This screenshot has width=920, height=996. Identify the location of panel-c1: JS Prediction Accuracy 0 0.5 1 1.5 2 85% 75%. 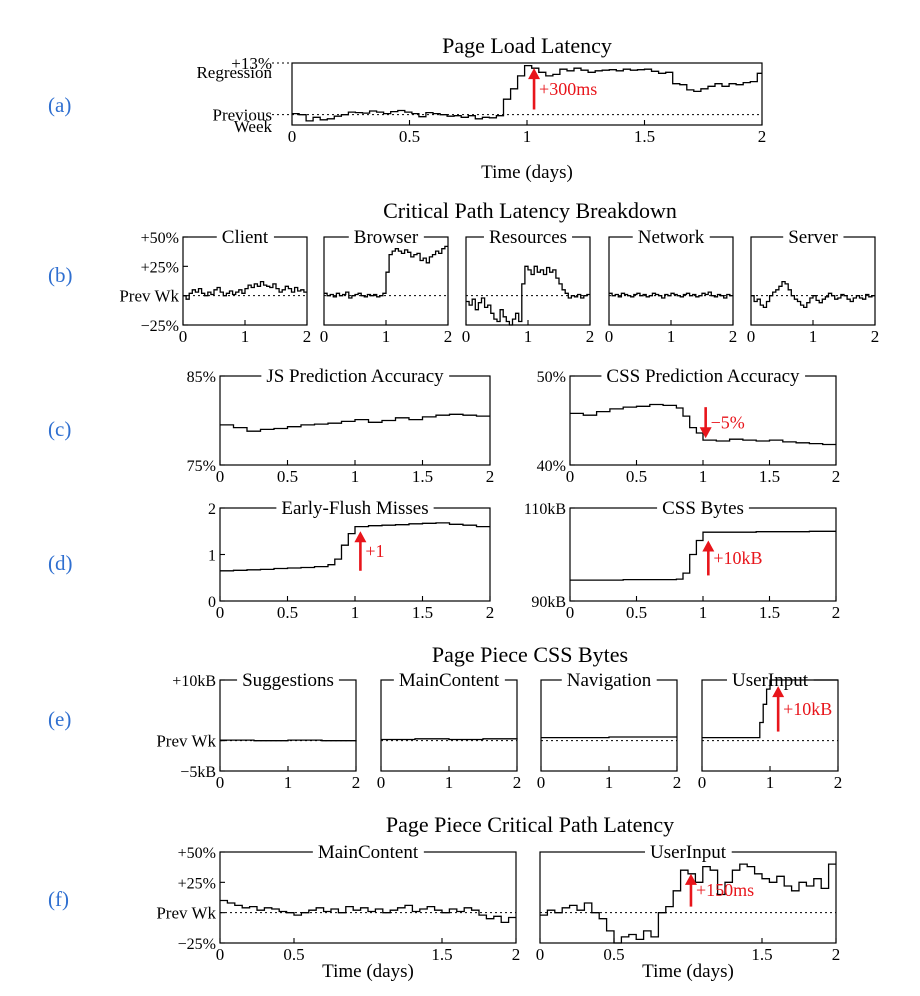
(341, 426).